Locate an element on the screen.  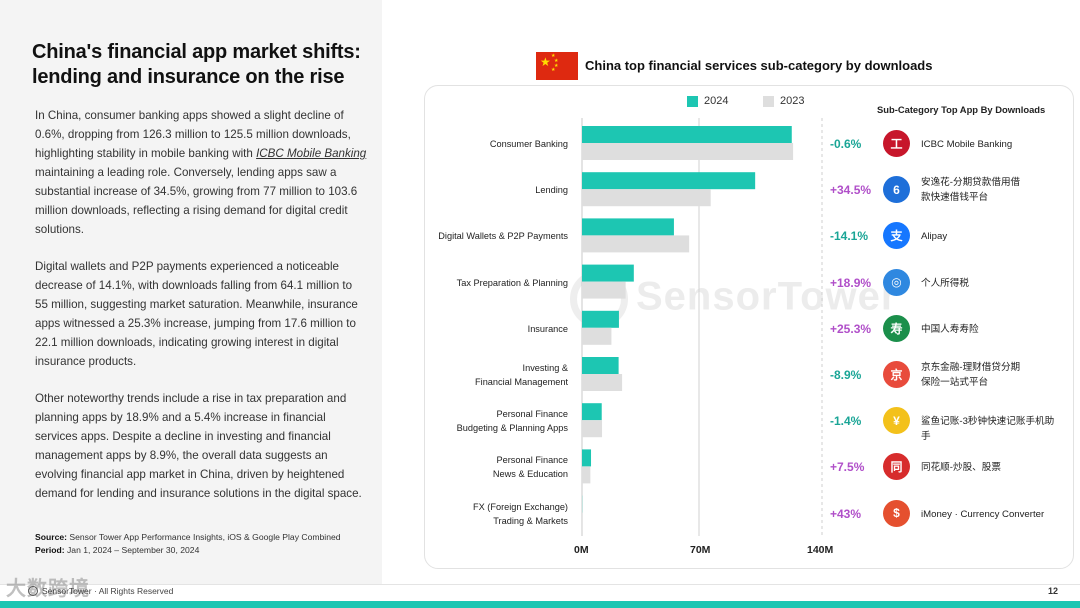
alipay-icon: 支 is located at coordinates (896, 236).